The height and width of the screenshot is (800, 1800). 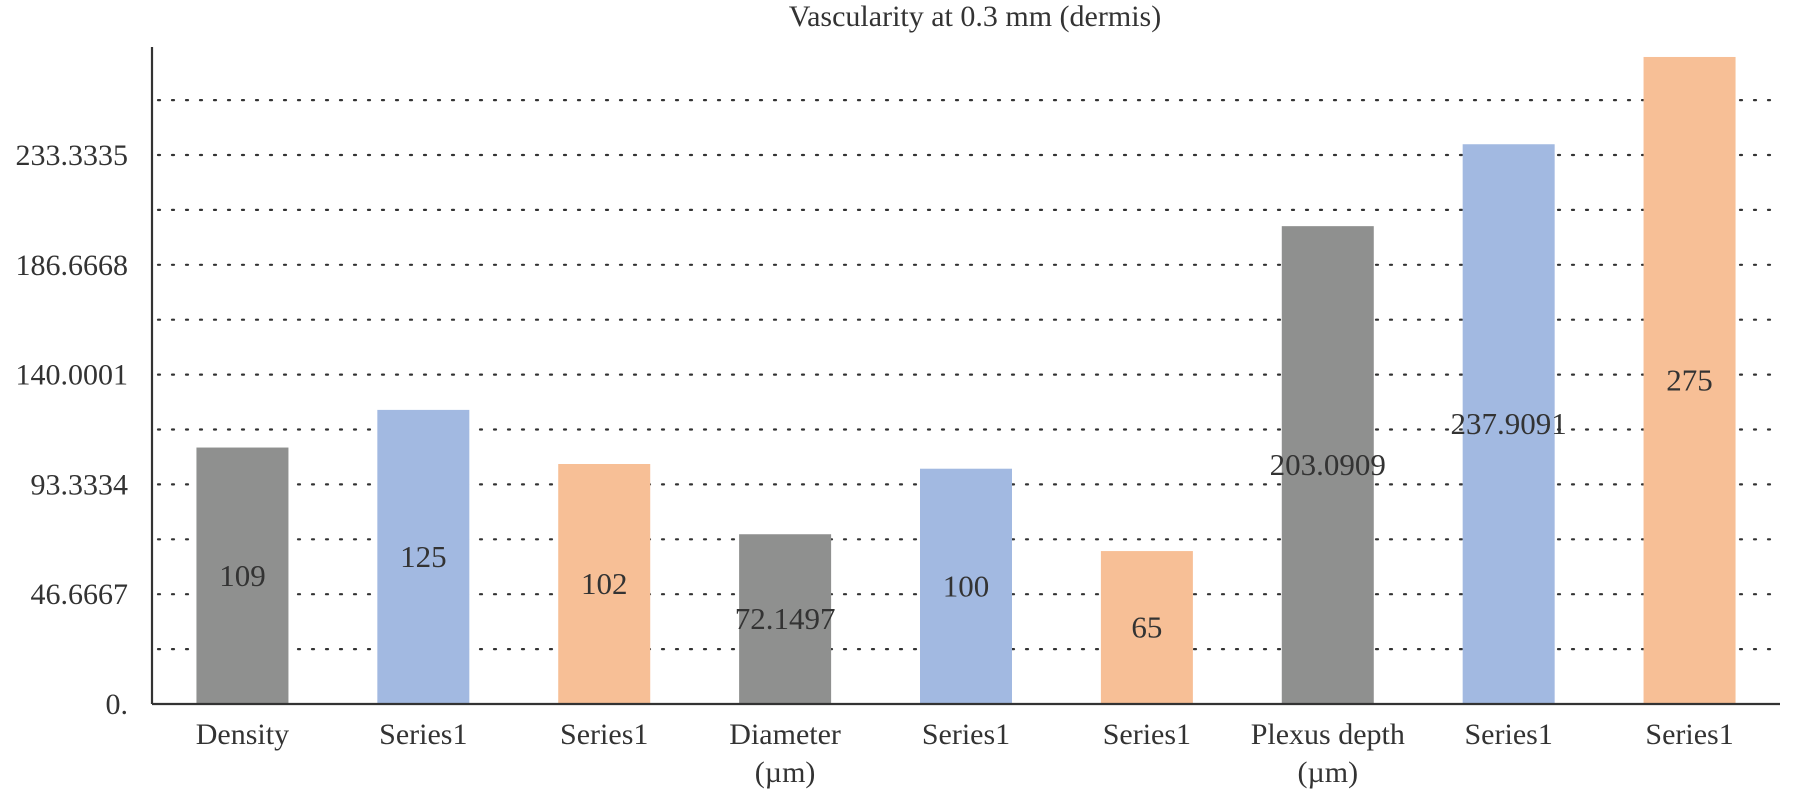 I want to click on data-label-3: 72.1497, so click(x=785, y=618).